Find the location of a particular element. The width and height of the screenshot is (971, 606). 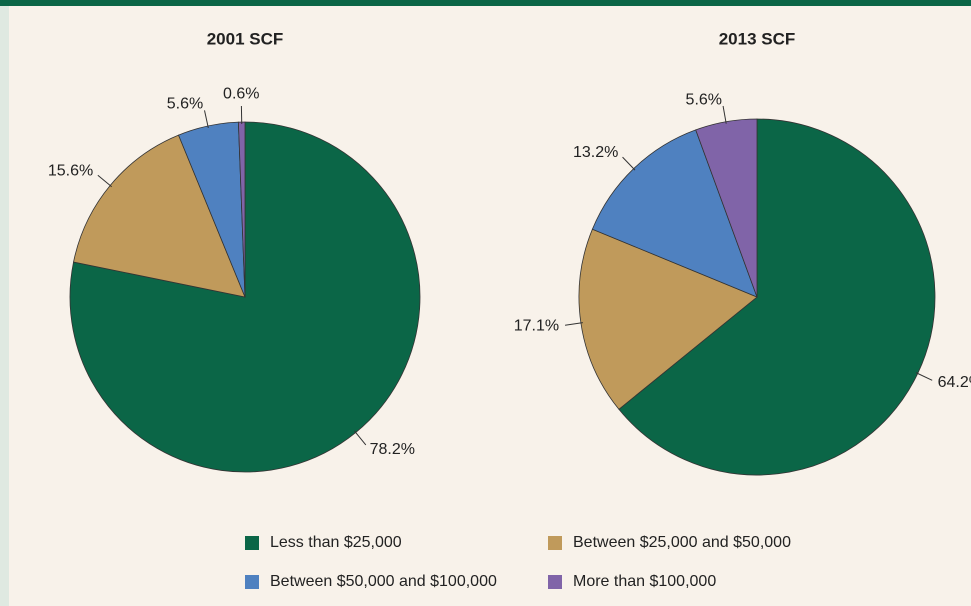

legend-label: Between $25,000 and $50,000 is located at coordinates (682, 542).